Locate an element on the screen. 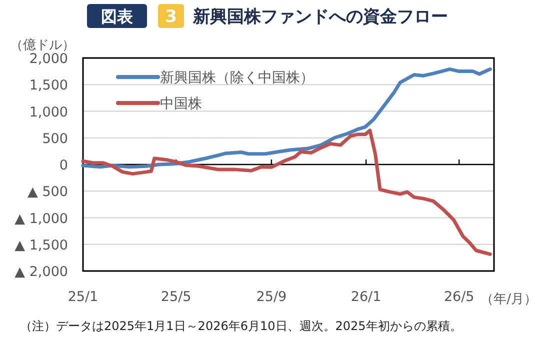 This screenshot has width=540, height=345. legend-label: 新興国株（除く中国株） is located at coordinates (237, 78).